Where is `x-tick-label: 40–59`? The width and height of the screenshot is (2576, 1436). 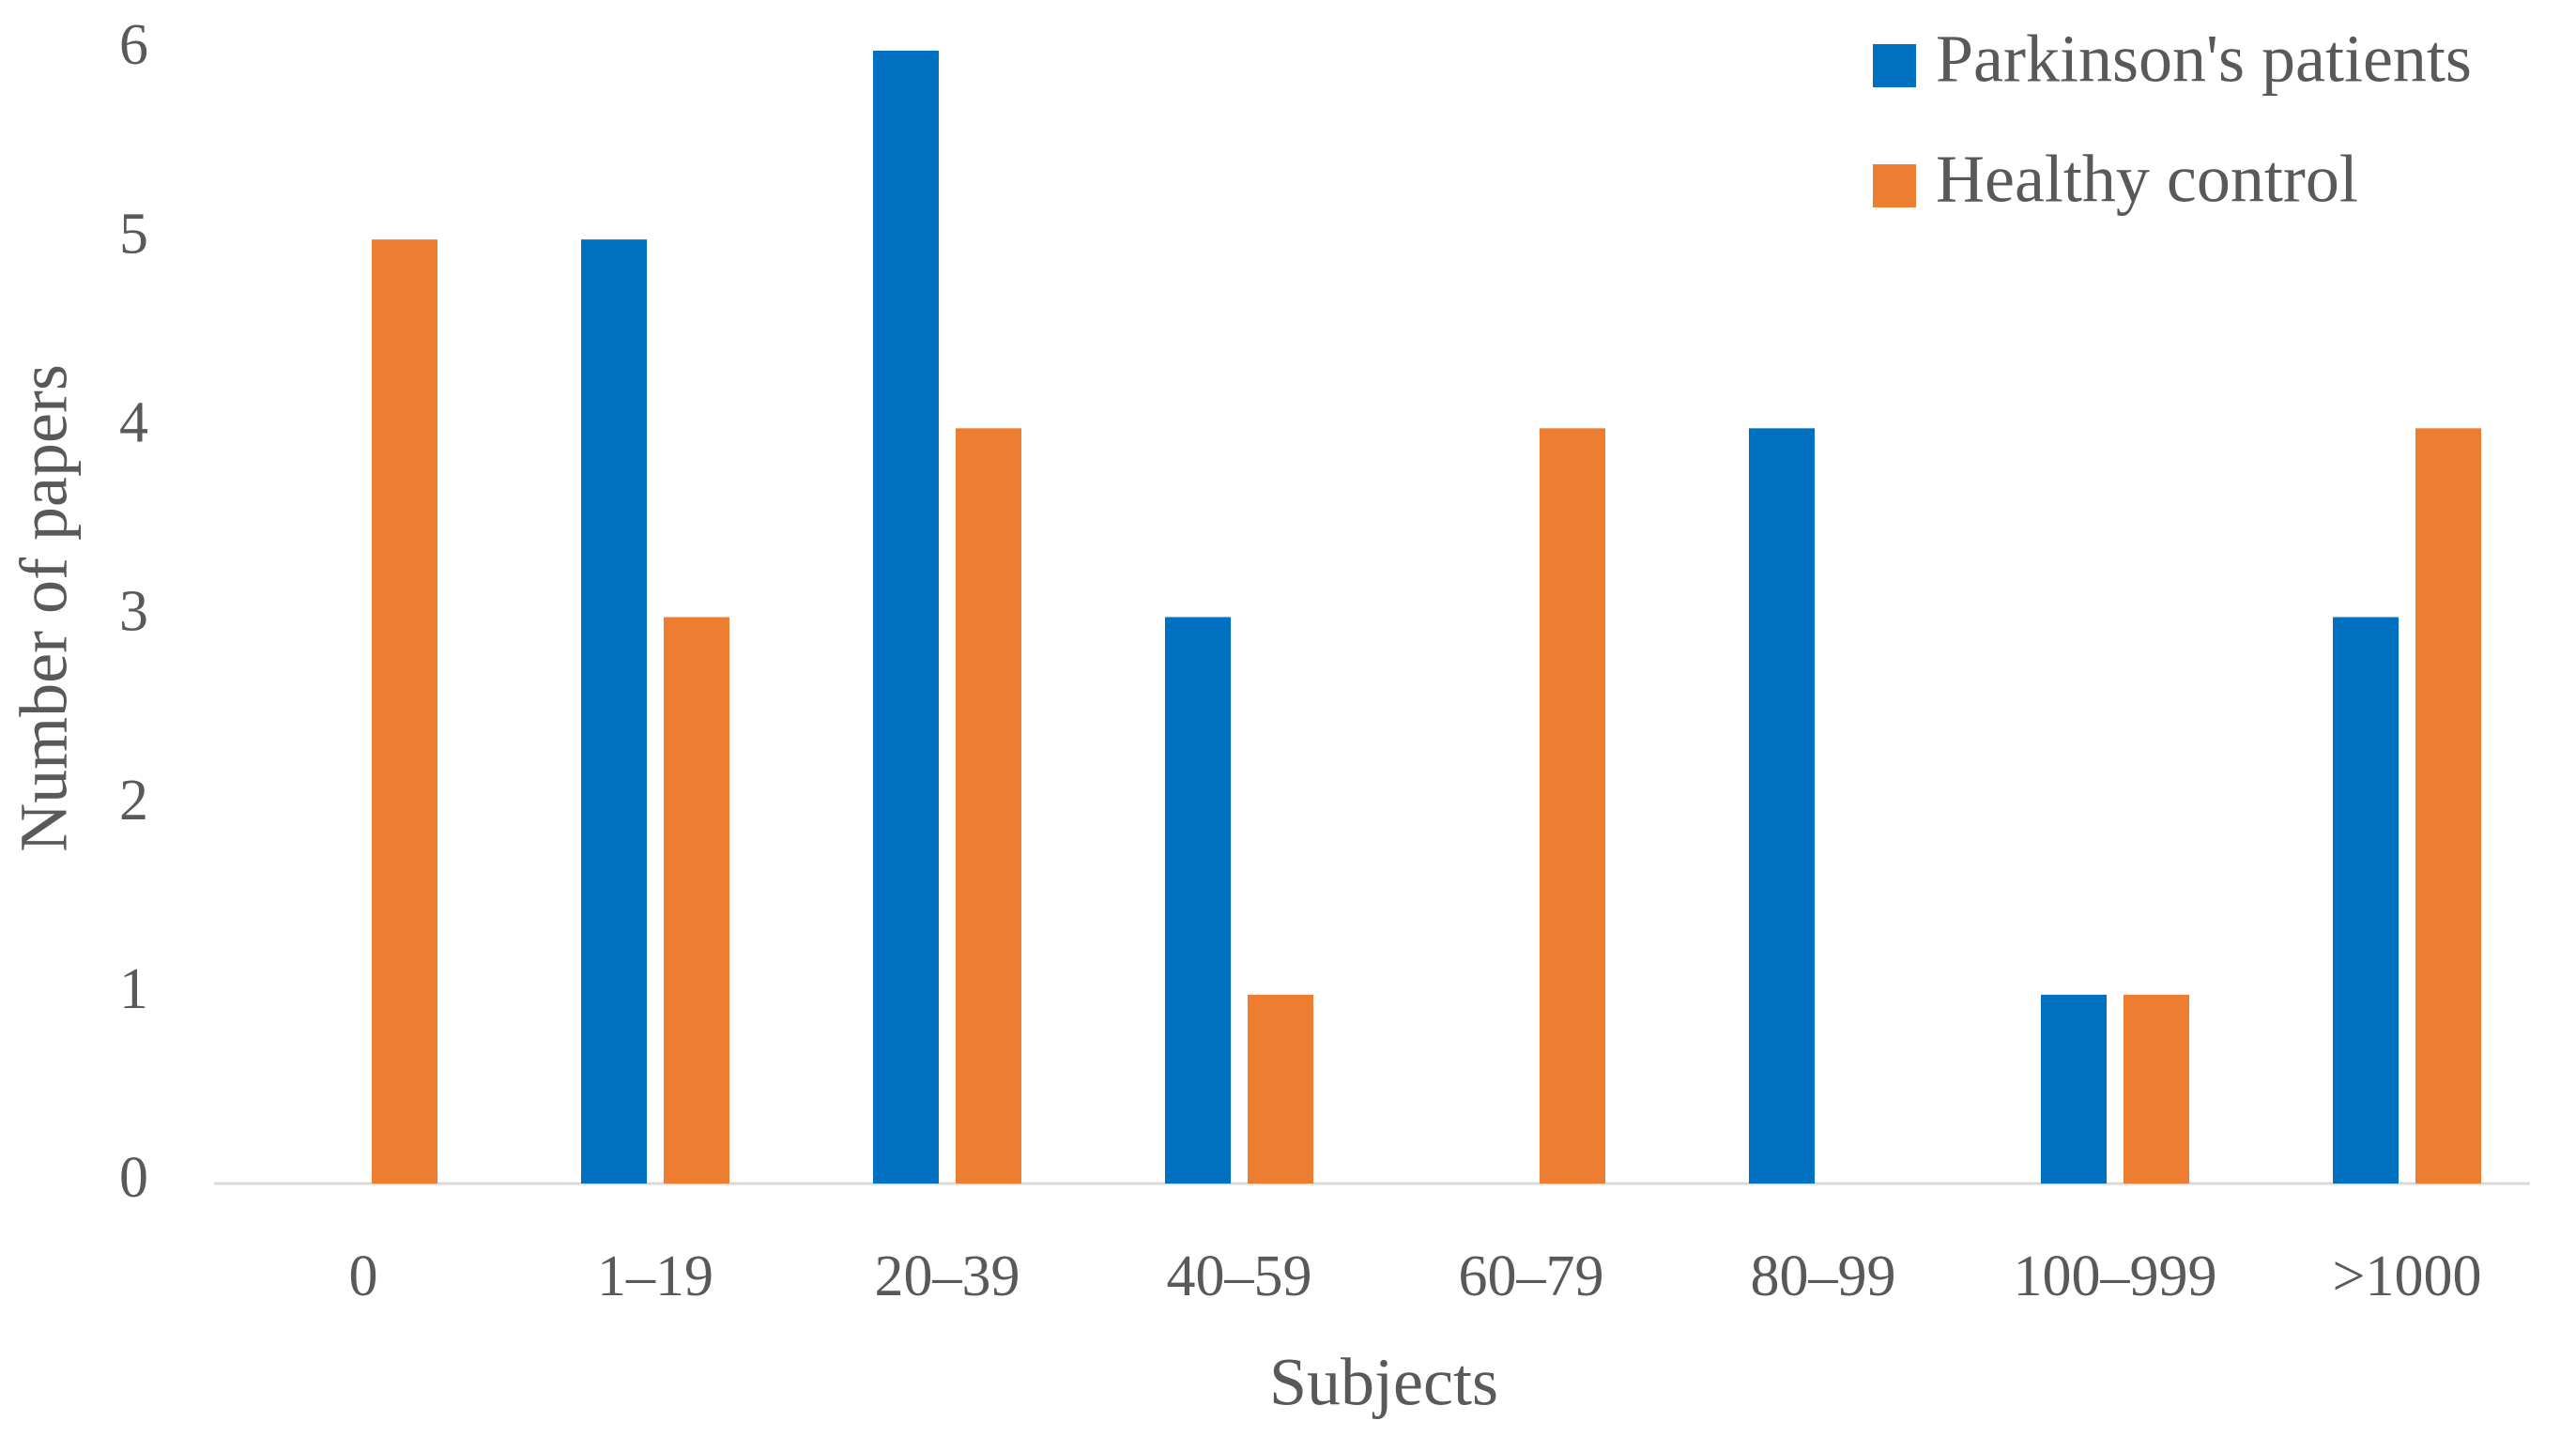 x-tick-label: 40–59 is located at coordinates (1240, 1276).